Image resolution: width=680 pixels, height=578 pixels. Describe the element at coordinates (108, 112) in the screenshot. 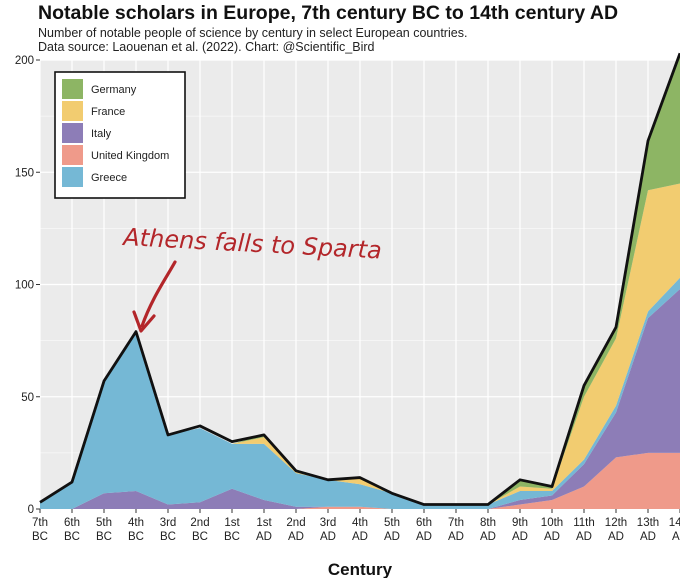

I see `legend-label: France` at that location.